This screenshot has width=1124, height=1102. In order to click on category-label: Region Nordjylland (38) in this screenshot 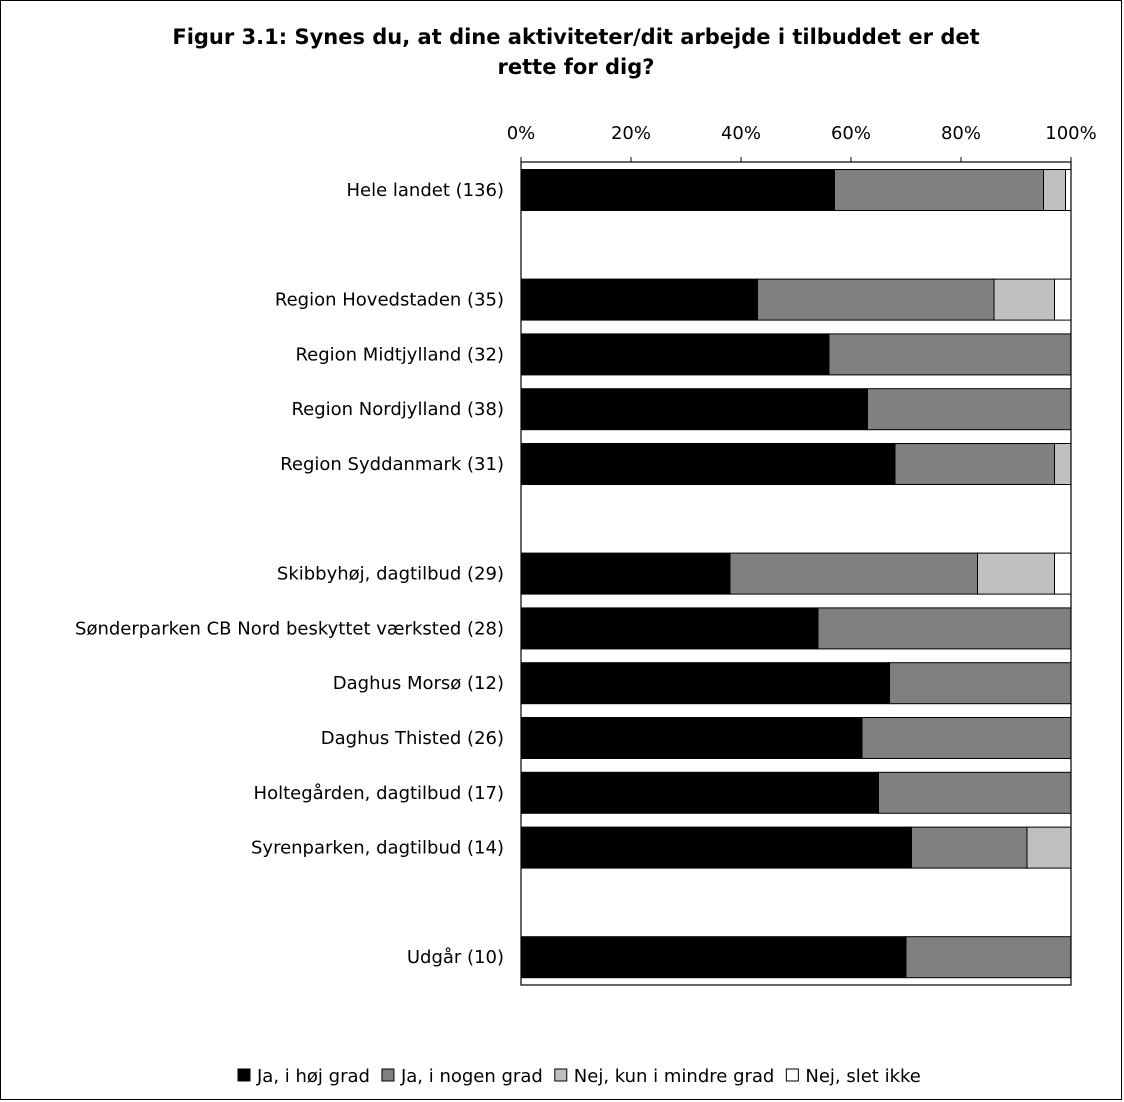, I will do `click(397, 409)`.